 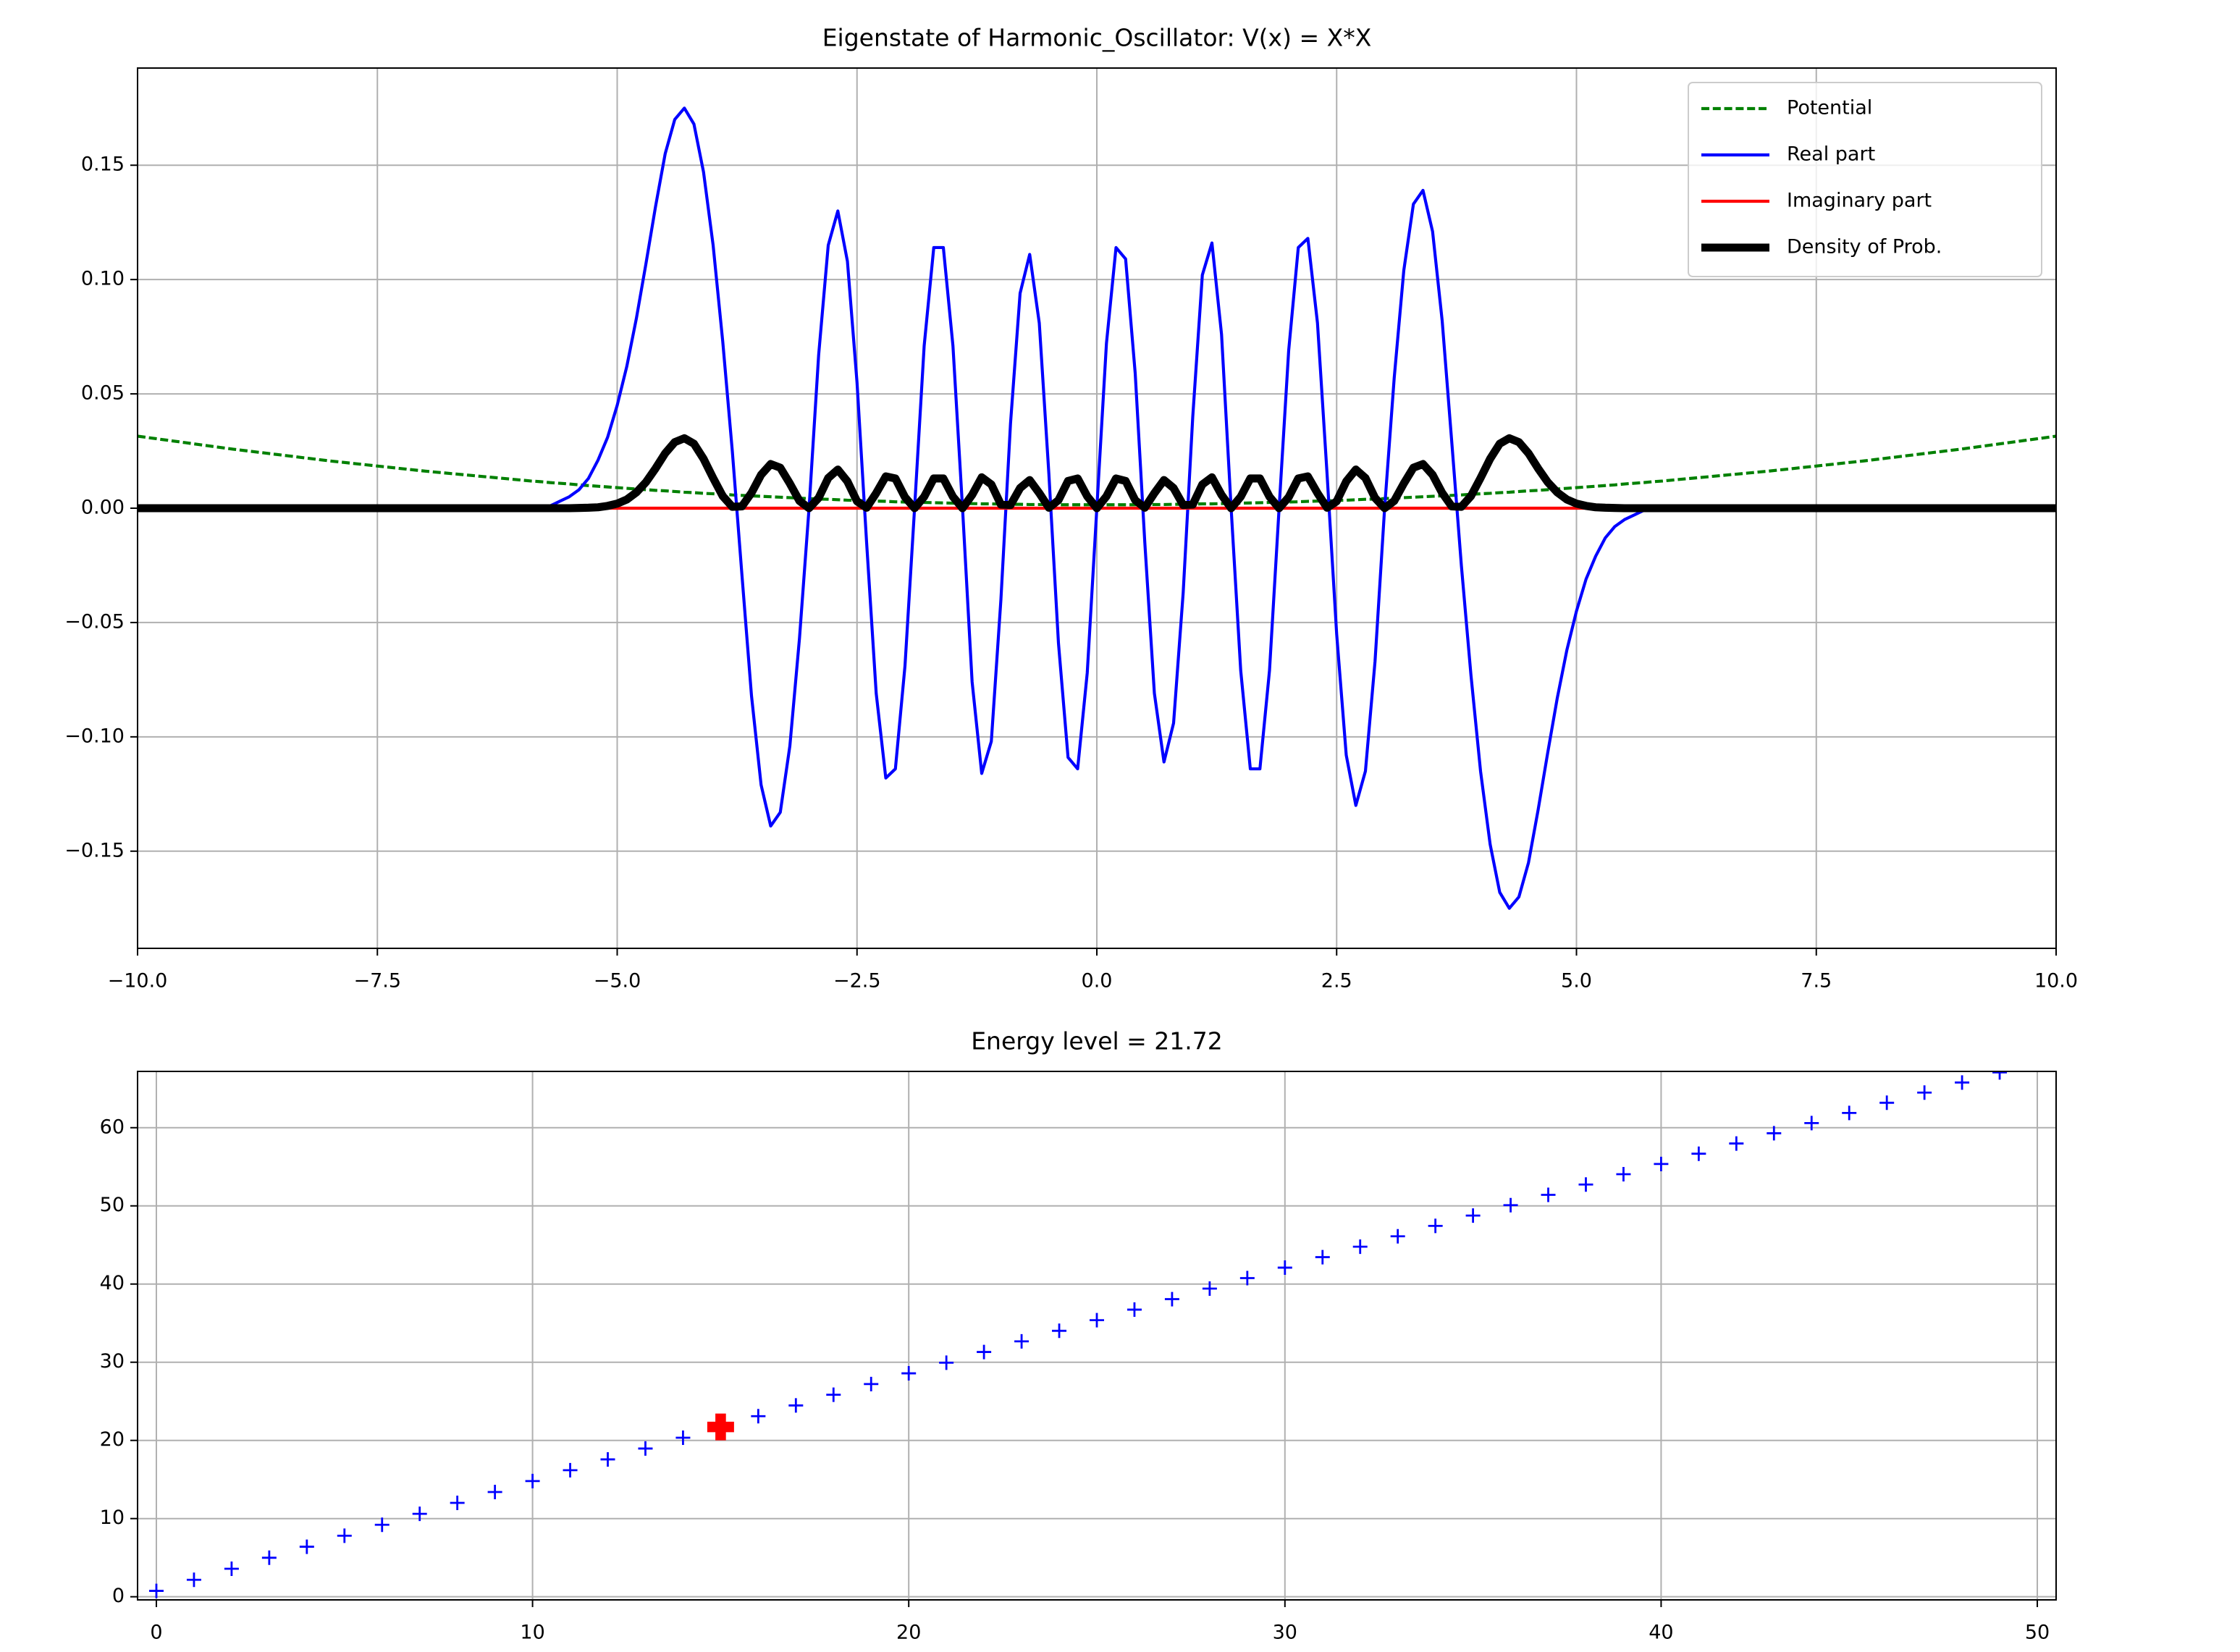 I want to click on x-tick-label: 7.5, so click(x=1816, y=982).